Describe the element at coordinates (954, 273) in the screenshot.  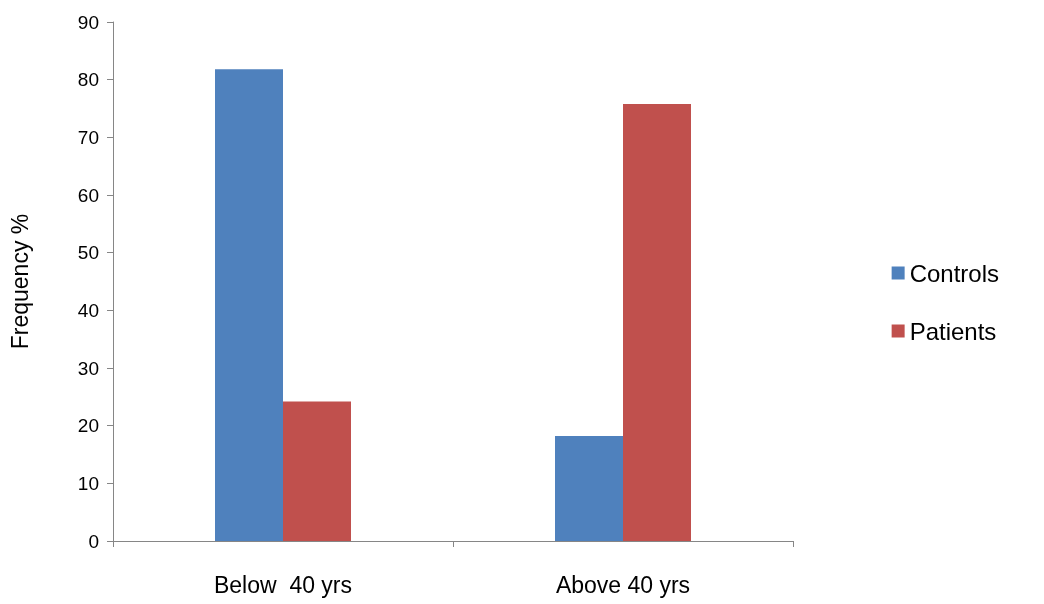
I see `legend-label: Controls` at that location.